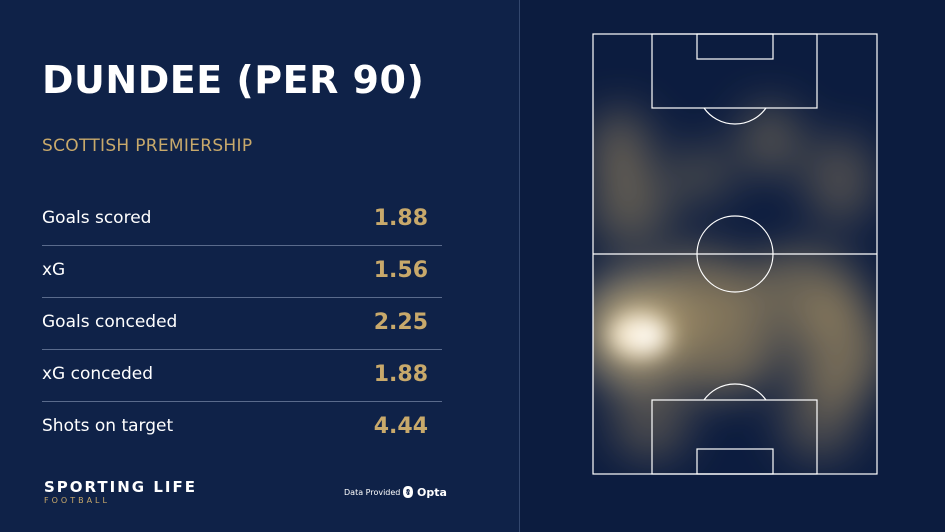 The height and width of the screenshot is (532, 945). What do you see at coordinates (233, 80) in the screenshot?
I see `page-title: DUNDEE (PER 90)` at bounding box center [233, 80].